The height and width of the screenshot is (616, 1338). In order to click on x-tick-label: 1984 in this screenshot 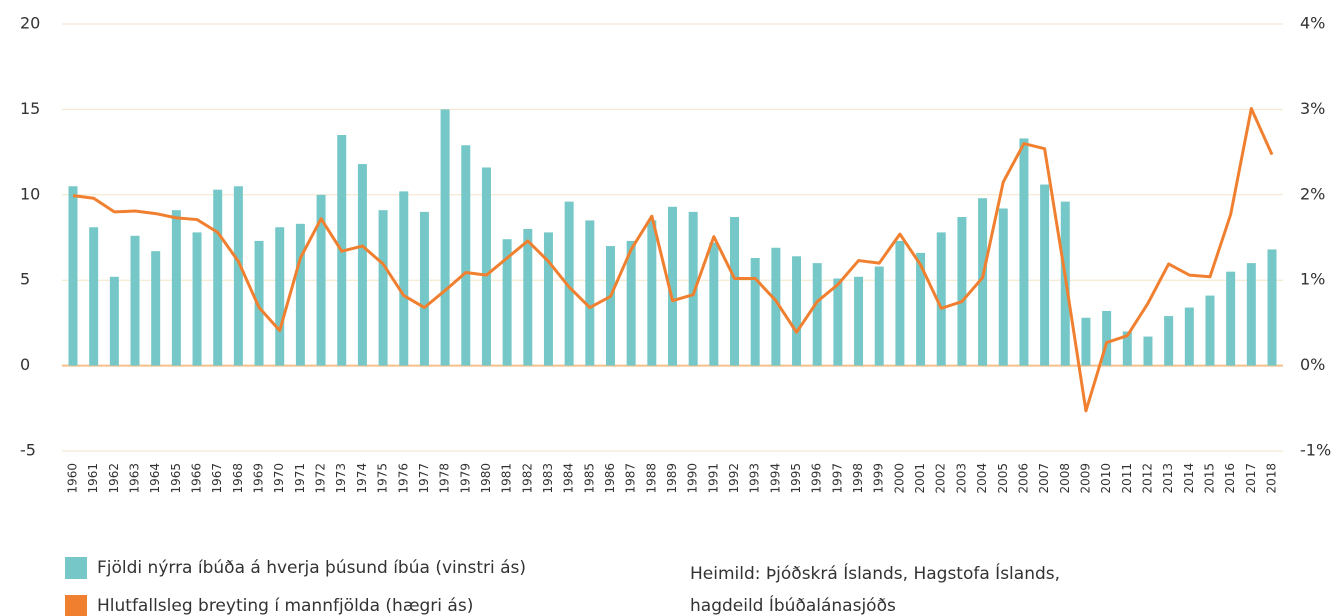, I will do `click(569, 478)`.